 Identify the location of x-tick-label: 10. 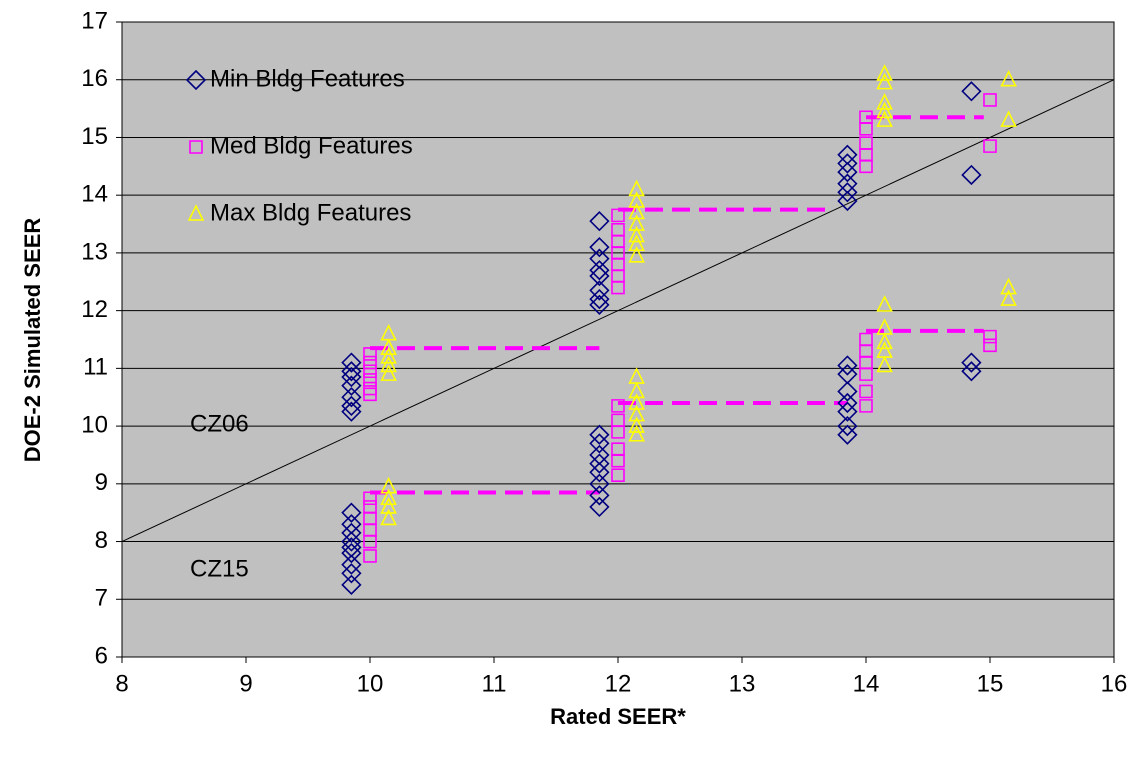
(370, 683).